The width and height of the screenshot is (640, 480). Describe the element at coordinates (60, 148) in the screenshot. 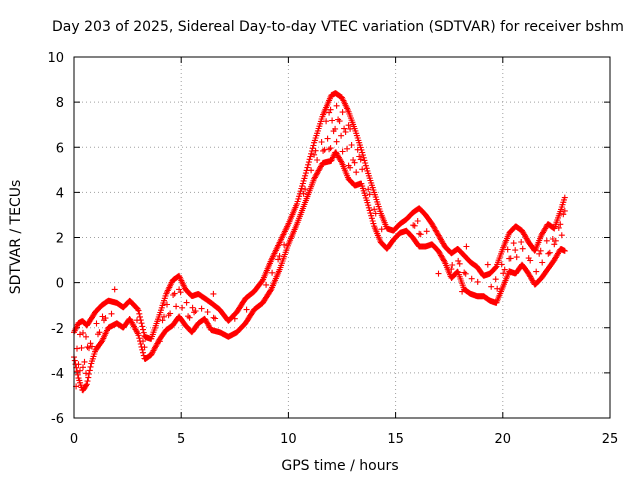

I see `y-tick-label: 6` at that location.